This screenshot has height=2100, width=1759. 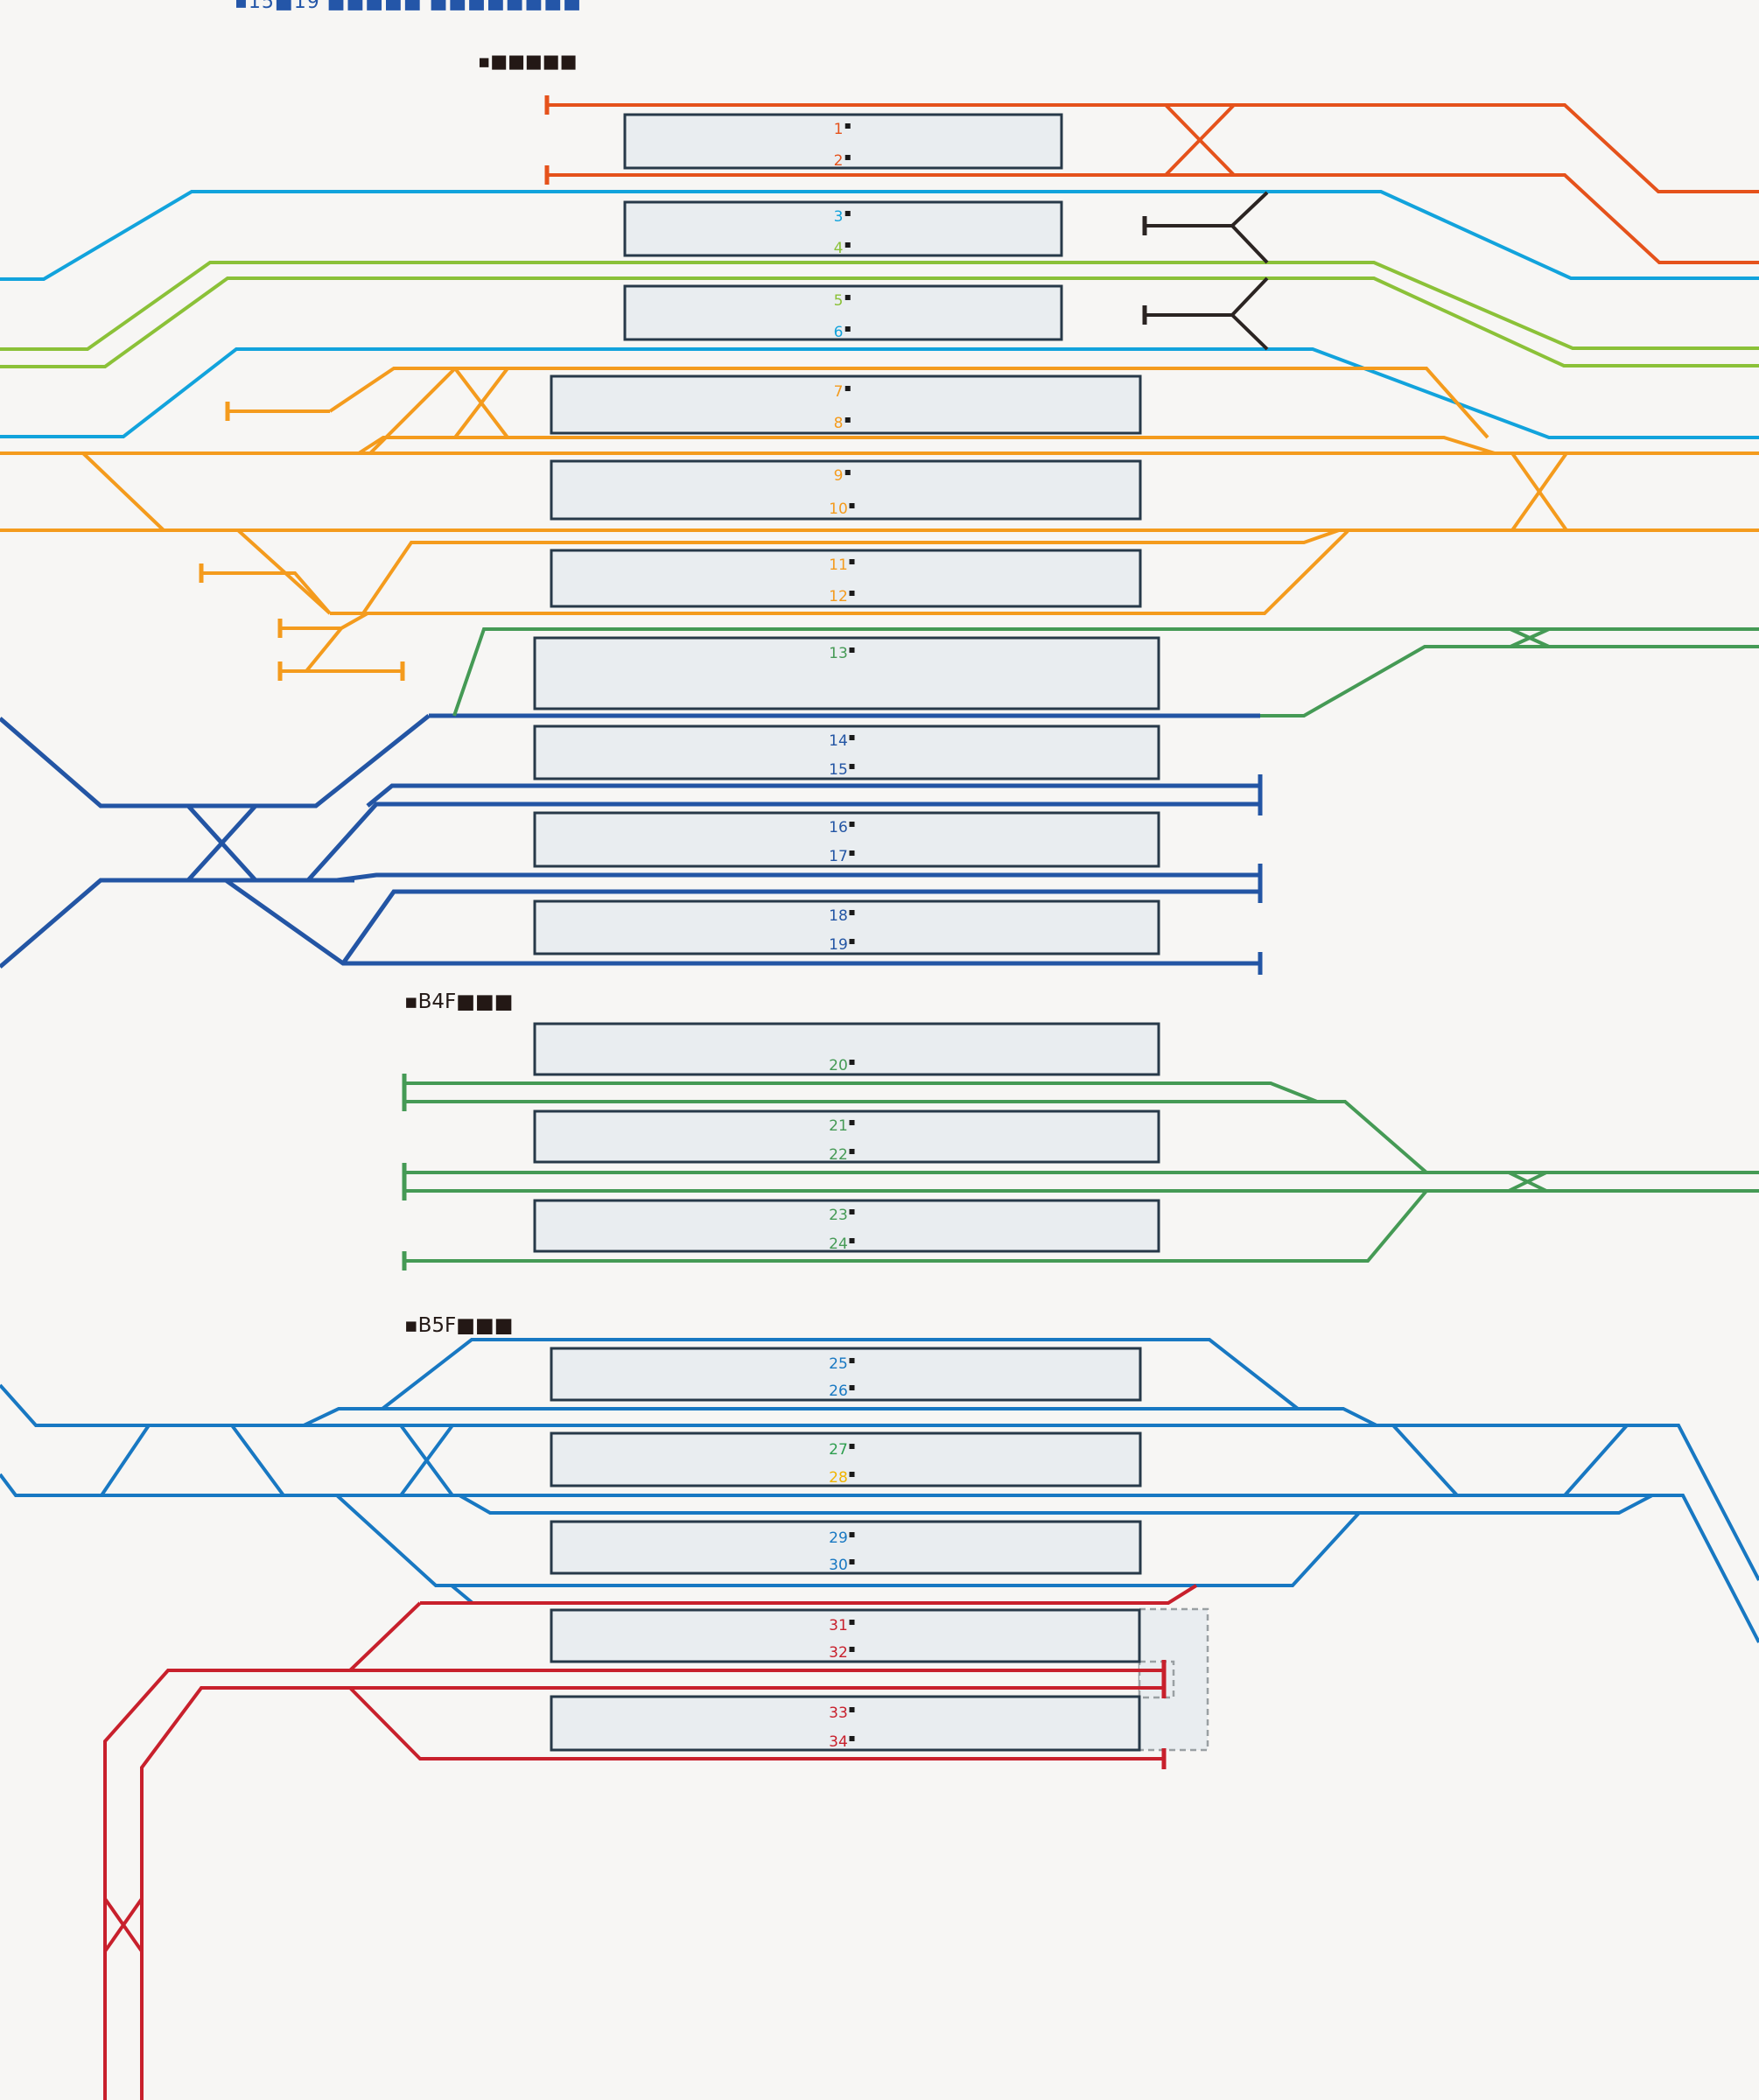 What do you see at coordinates (838, 1742) in the screenshot?
I see `platform-number: 34` at bounding box center [838, 1742].